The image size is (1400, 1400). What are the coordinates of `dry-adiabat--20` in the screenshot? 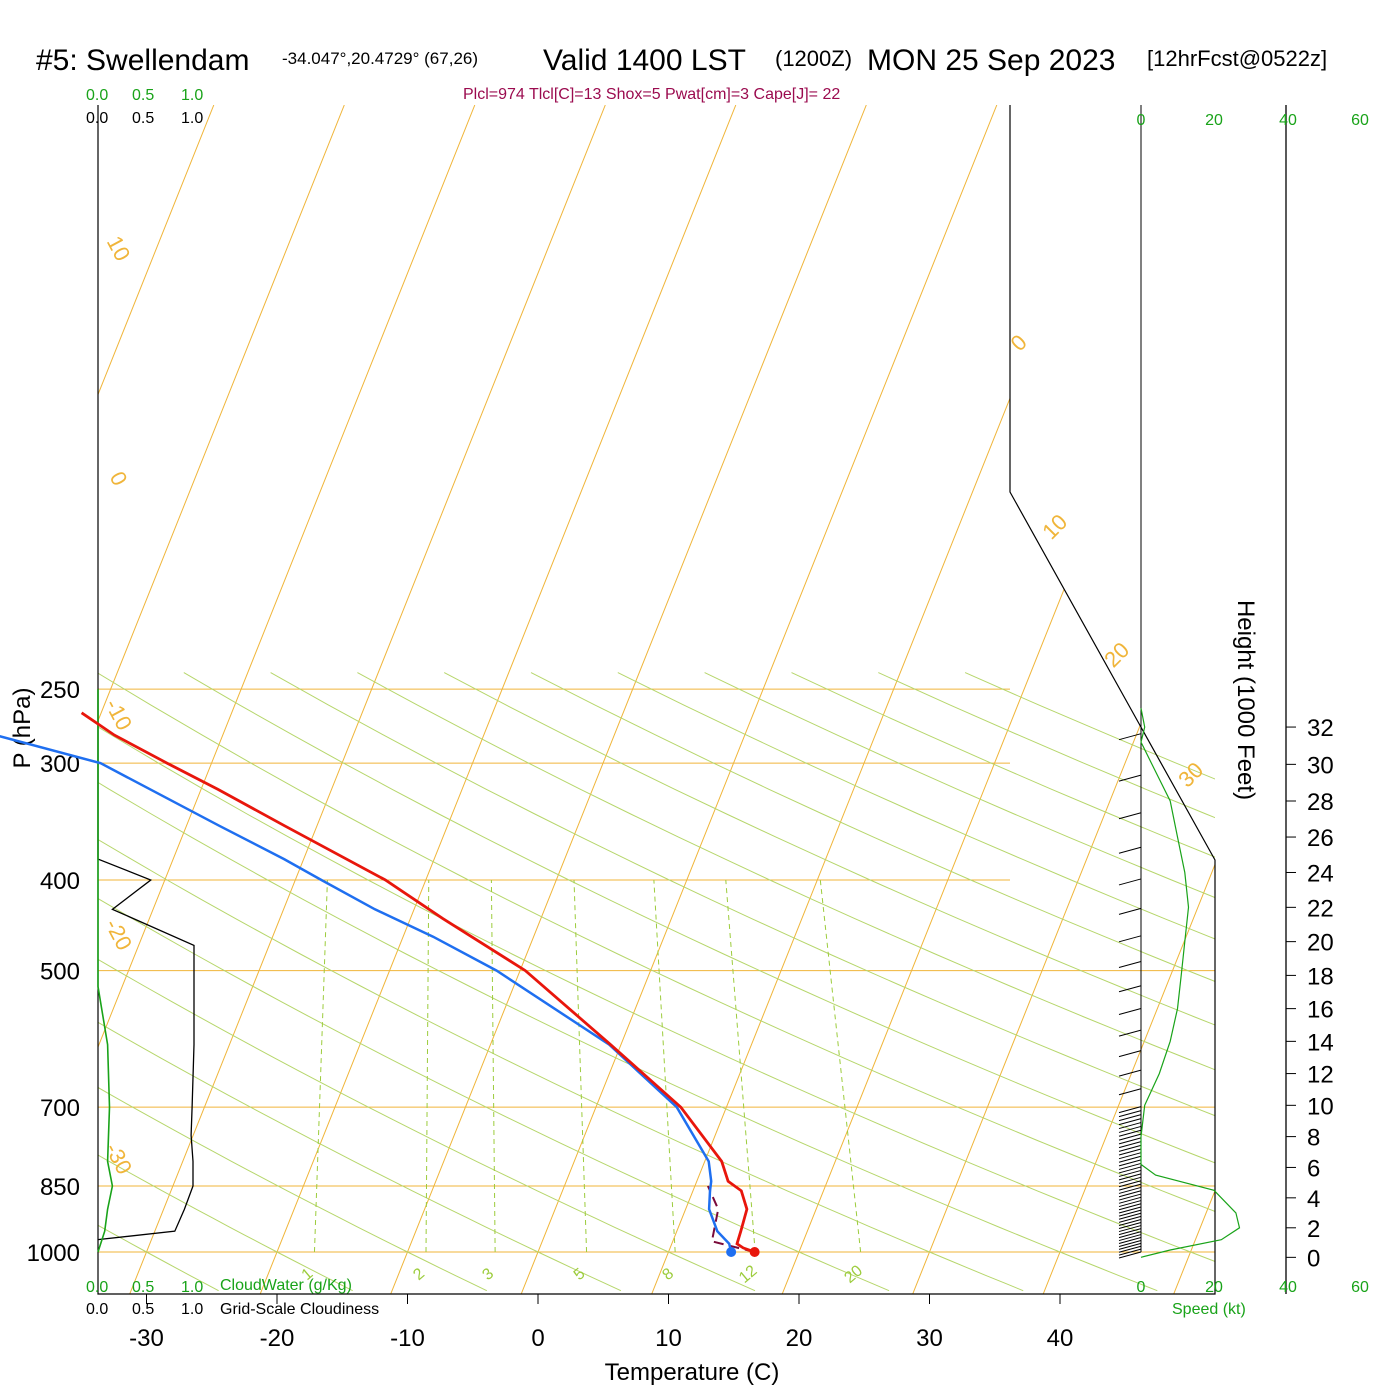 It's located at (225, 1223).